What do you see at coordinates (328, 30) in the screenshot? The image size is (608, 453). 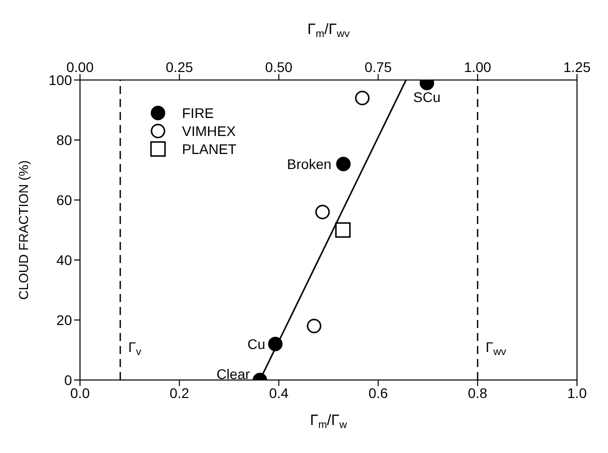 I see `x2-axis-title: Γ$_{m}$/Γ$_{wv}$` at bounding box center [328, 30].